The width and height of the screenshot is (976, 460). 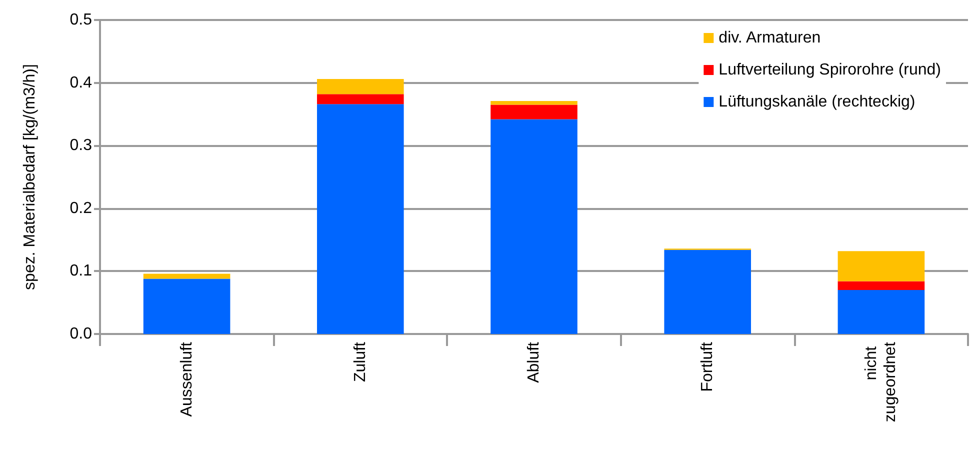 What do you see at coordinates (187, 379) in the screenshot?
I see `x-tick-label: Aussenluft` at bounding box center [187, 379].